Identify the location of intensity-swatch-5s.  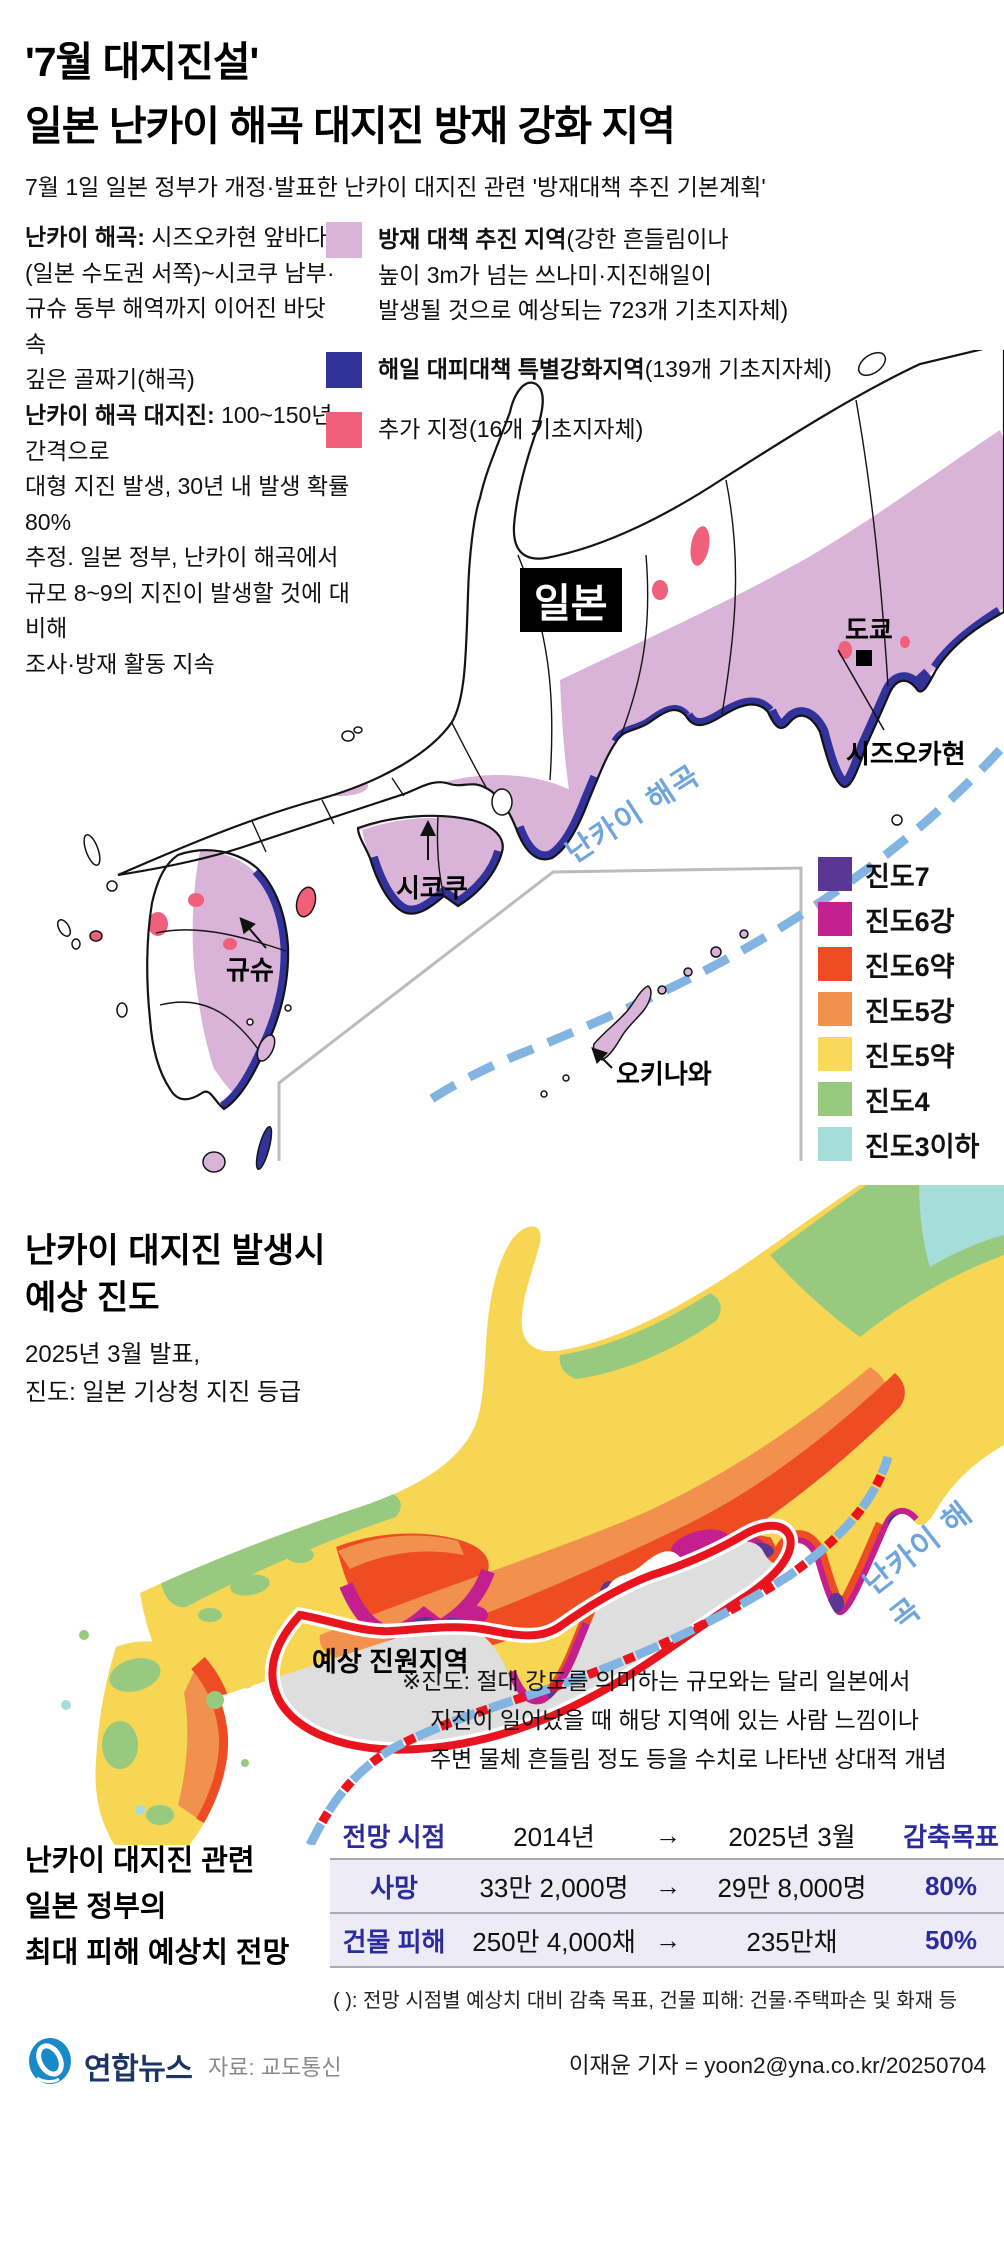
(835, 1009).